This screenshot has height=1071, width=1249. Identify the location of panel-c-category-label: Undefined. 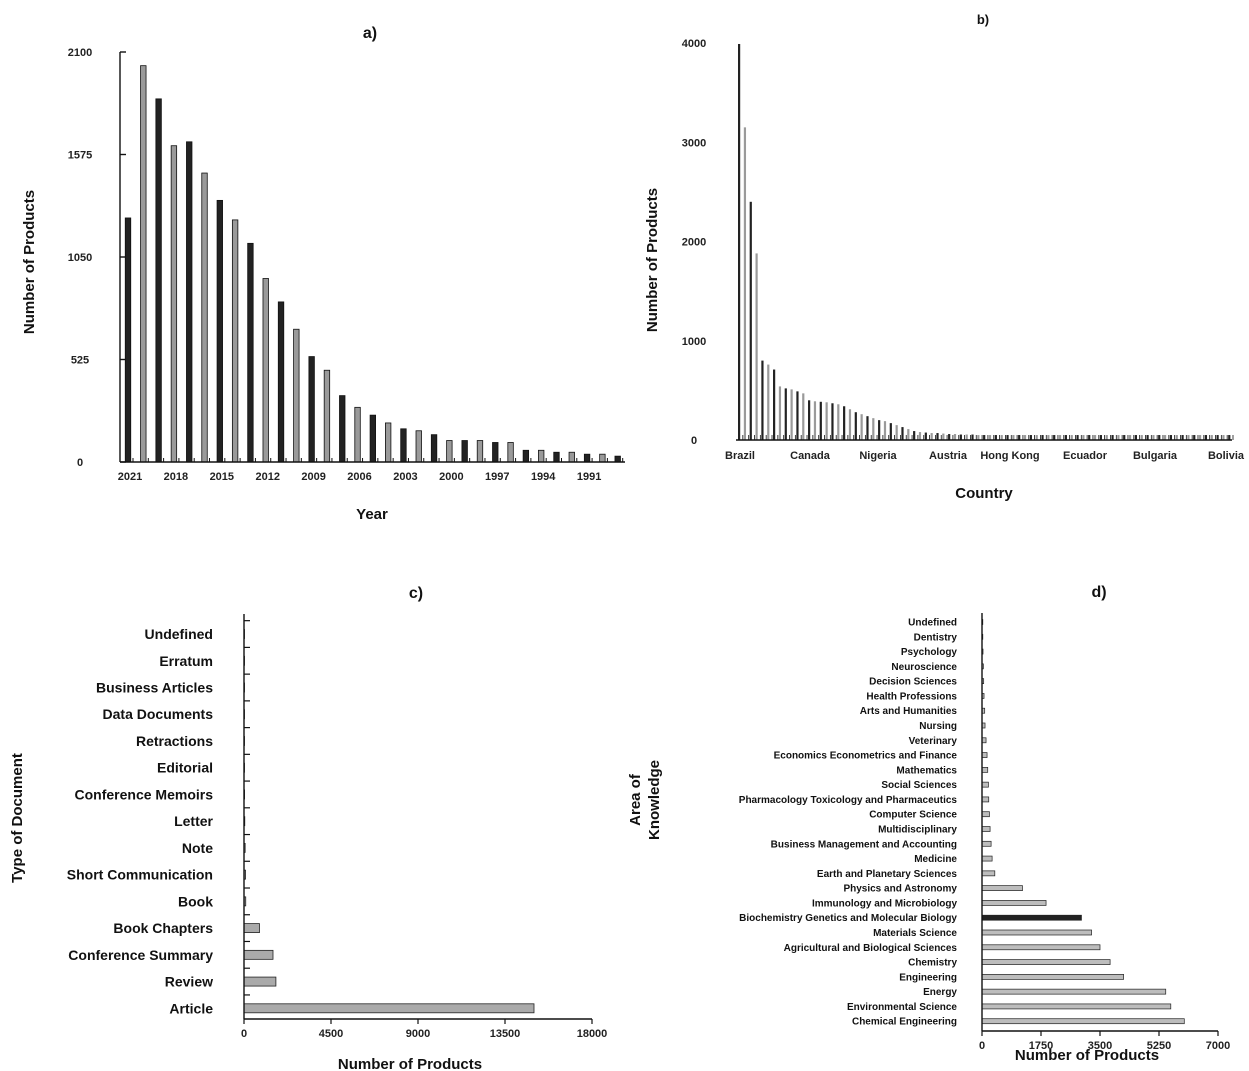
(179, 634).